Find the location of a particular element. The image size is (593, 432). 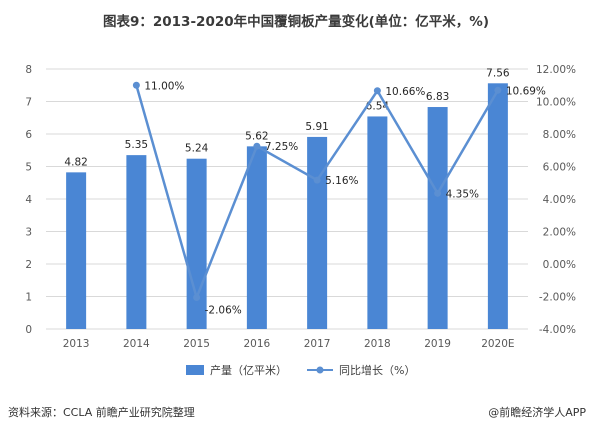

x-axis: 2013 2014 2015 2016 2017 2018 2019 2020E is located at coordinates (289, 344).